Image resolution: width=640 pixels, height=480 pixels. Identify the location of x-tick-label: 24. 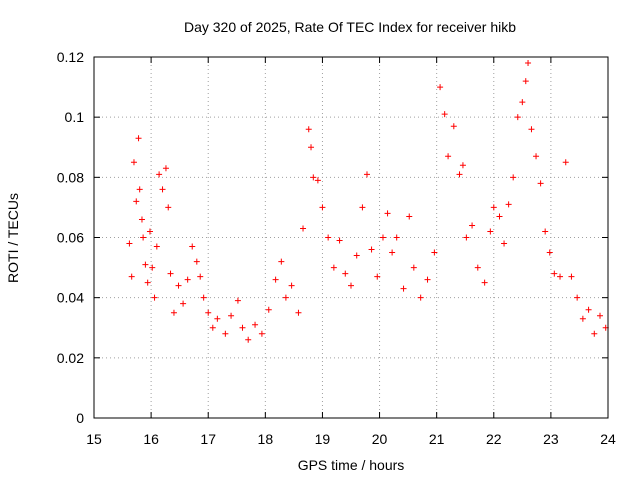
(608, 439).